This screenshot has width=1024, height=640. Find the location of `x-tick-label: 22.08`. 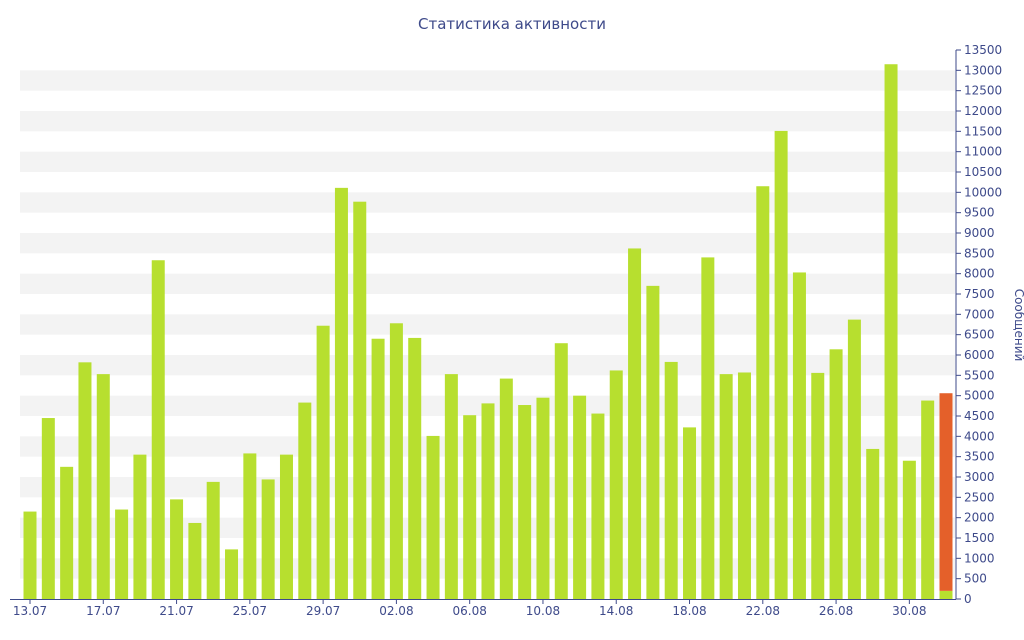

x-tick-label: 22.08 is located at coordinates (763, 611).